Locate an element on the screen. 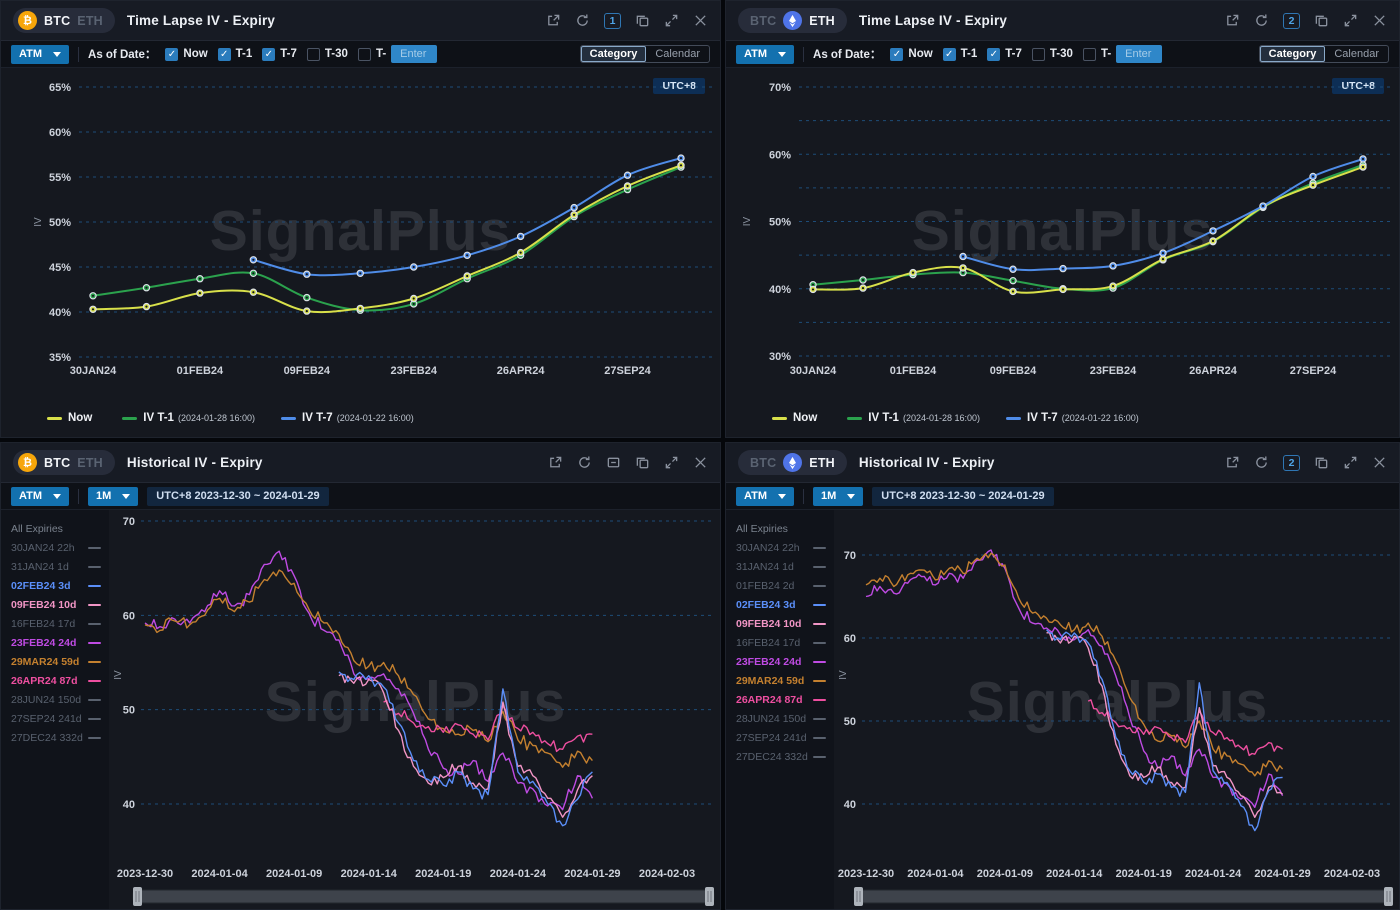 The image size is (1400, 910). series-29MAR2459d is located at coordinates (368, 668).